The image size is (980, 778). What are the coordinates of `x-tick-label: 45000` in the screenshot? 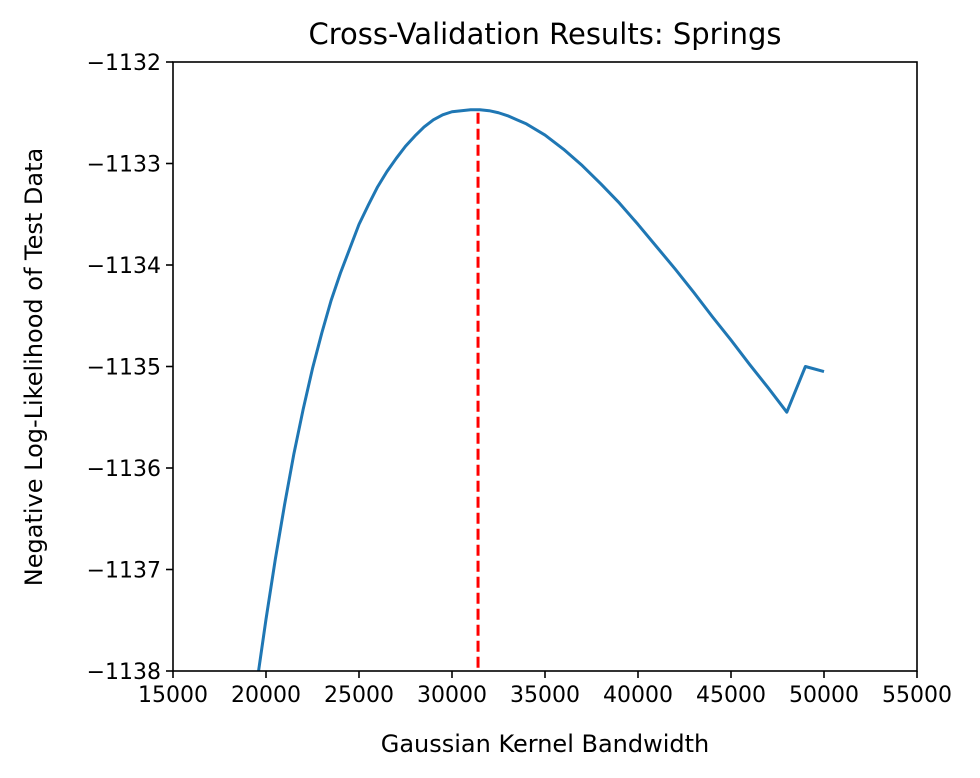 It's located at (731, 695).